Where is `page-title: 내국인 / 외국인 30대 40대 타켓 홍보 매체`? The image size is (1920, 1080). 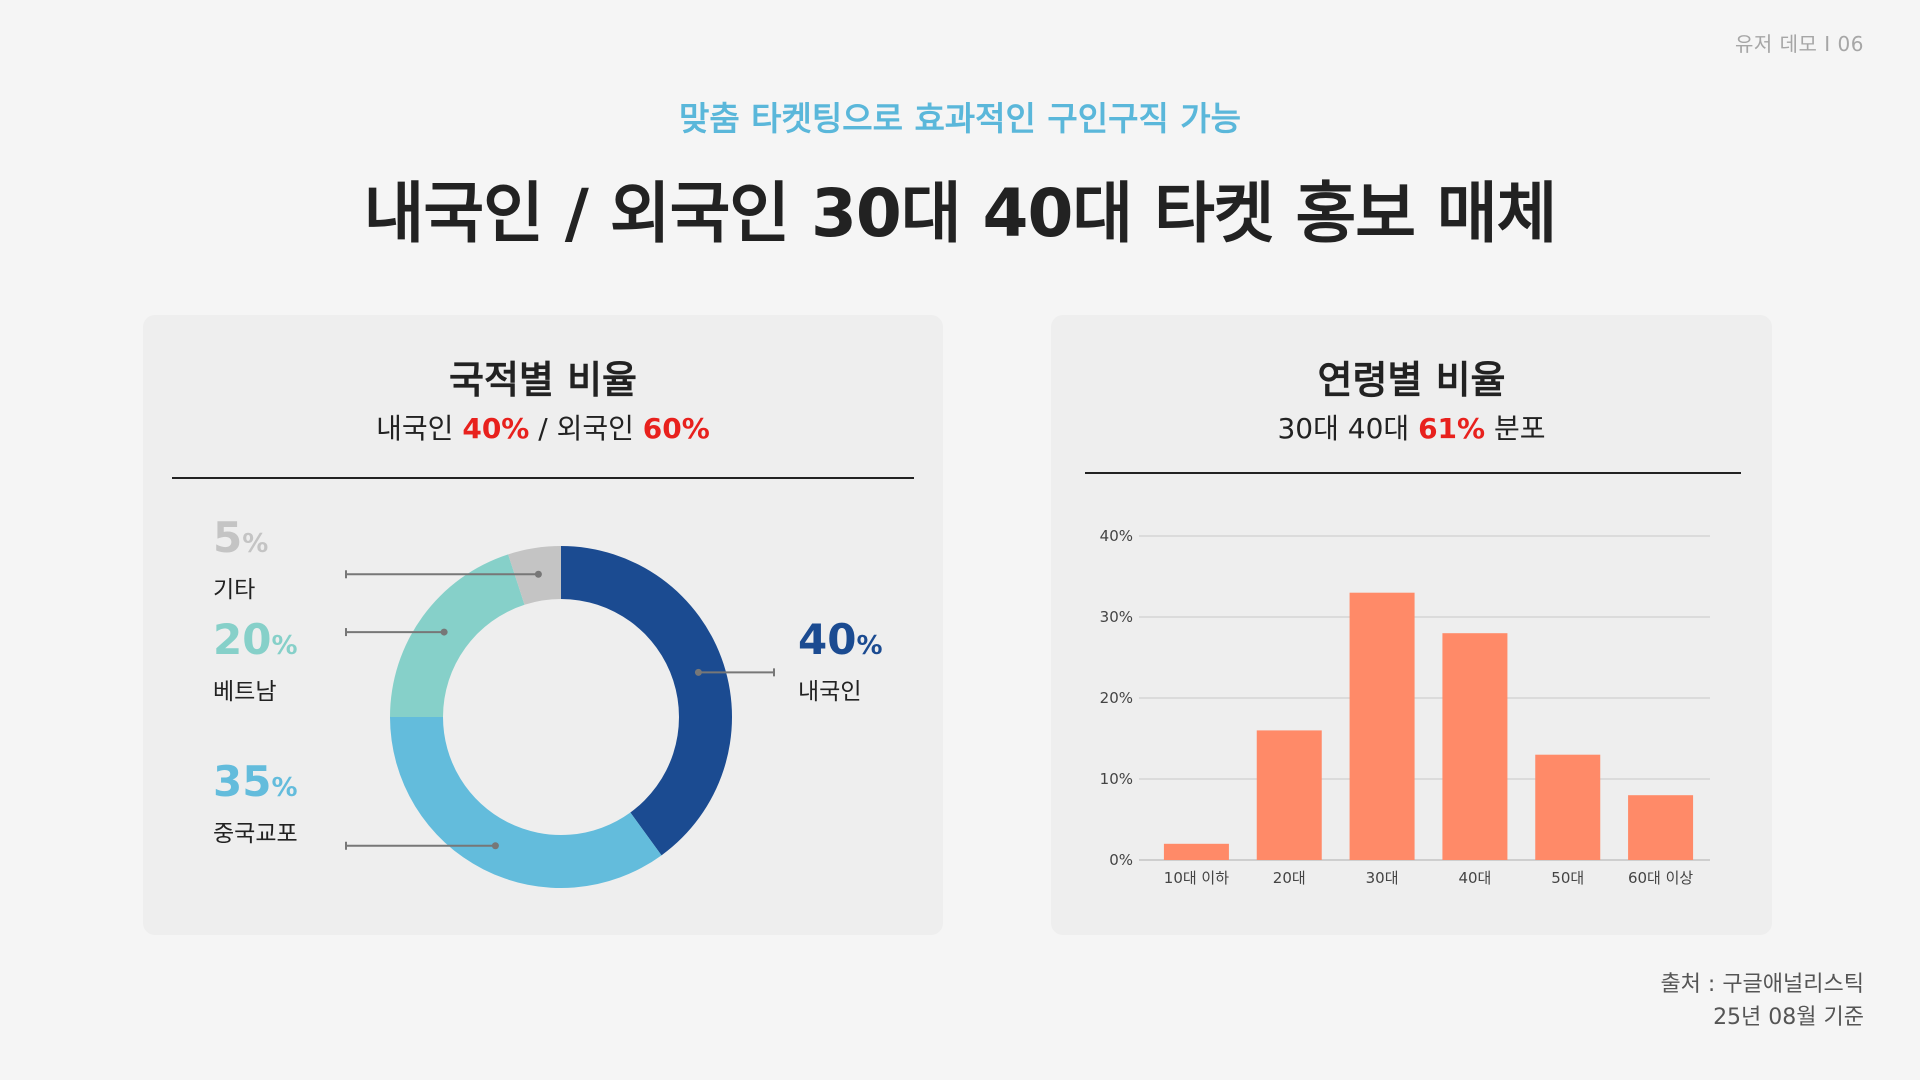 page-title: 내국인 / 외국인 30대 40대 타켓 홍보 매체 is located at coordinates (960, 213).